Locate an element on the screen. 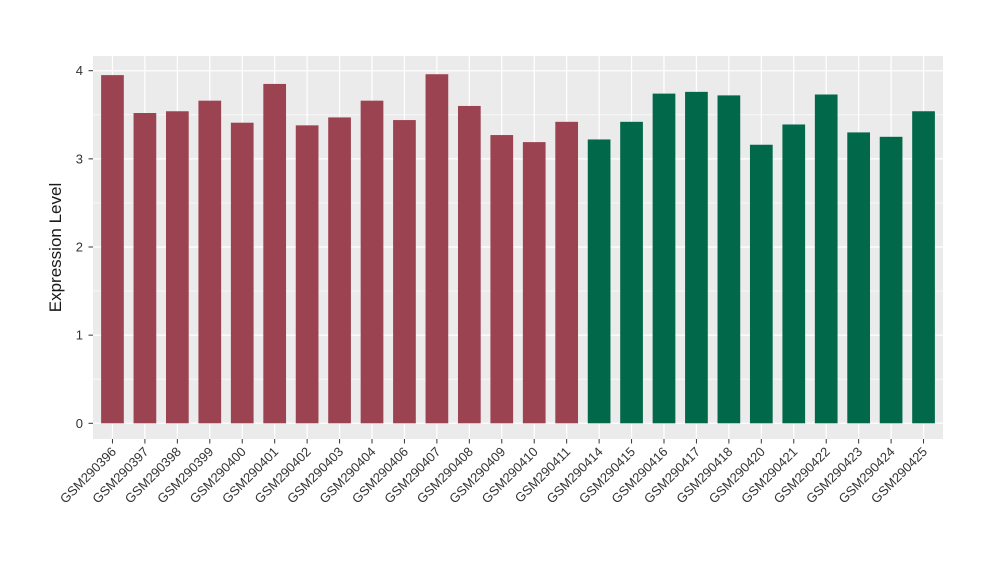 This screenshot has height=580, width=1000. bar-GSM290407 is located at coordinates (437, 249).